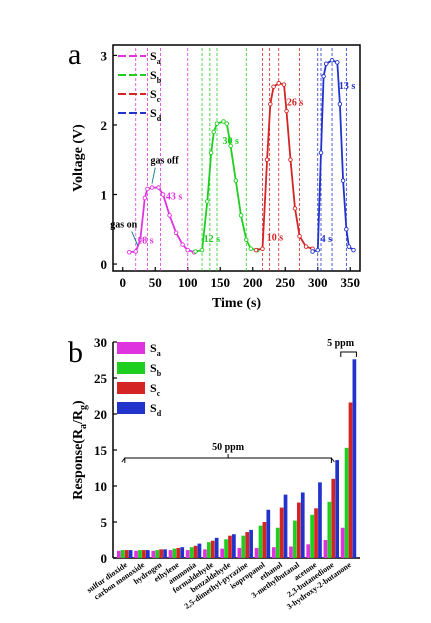 Image resolution: width=431 pixels, height=623 pixels. What do you see at coordinates (327, 239) in the screenshot?
I see `annotation-label: 4 s` at bounding box center [327, 239].